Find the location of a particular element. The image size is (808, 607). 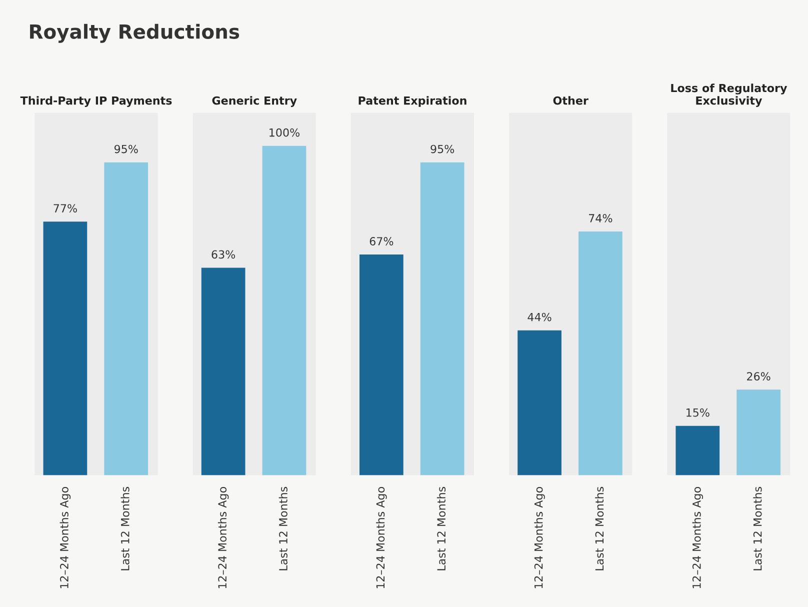

chart-title: Patent Expiration is located at coordinates (412, 101).